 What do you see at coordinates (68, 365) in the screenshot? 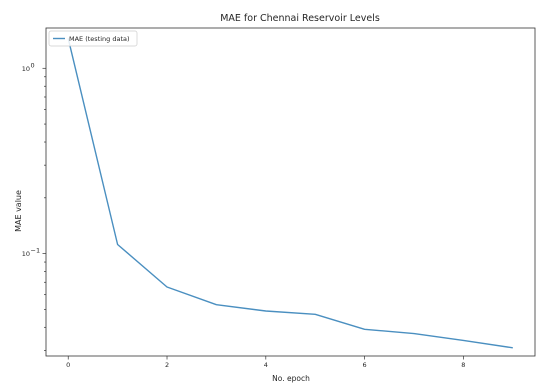
I see `x-tick-label: 0` at bounding box center [68, 365].